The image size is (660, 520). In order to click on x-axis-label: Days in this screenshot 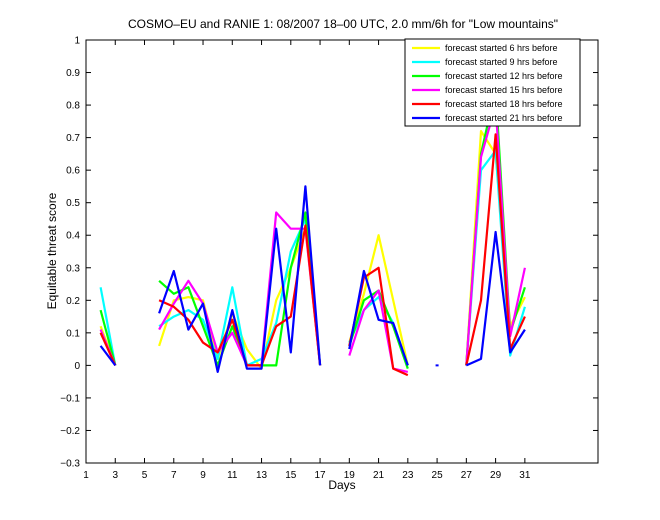, I will do `click(341, 485)`.